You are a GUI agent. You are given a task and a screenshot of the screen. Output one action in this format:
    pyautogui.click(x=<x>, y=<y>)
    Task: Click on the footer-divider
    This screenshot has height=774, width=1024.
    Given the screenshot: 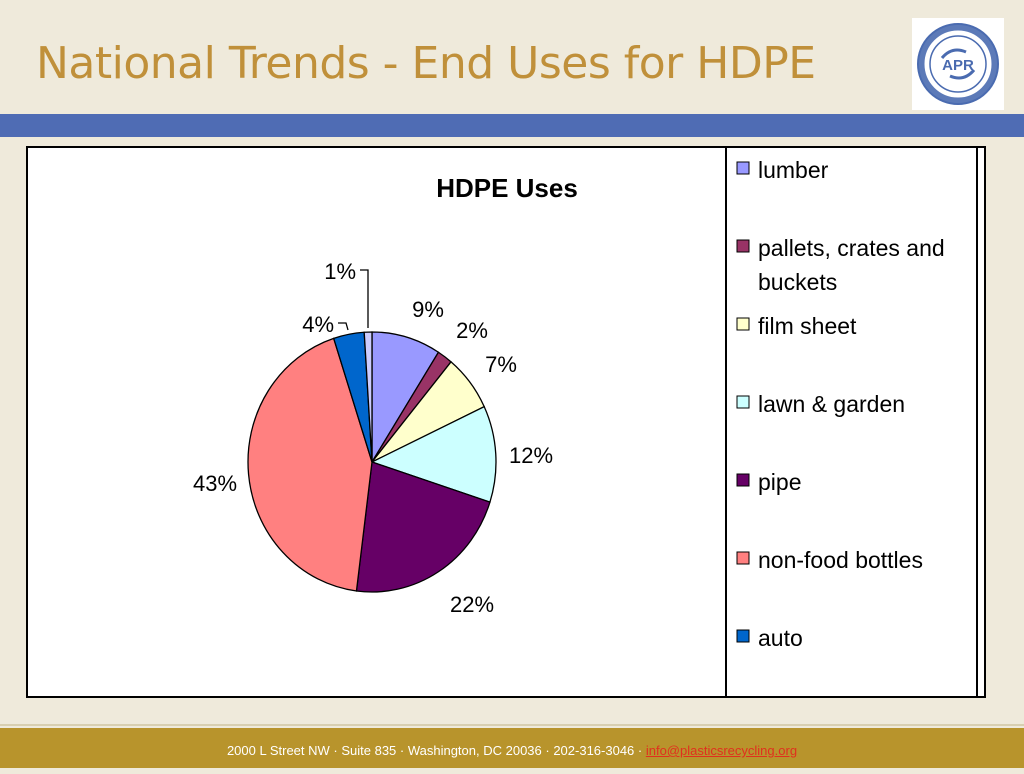 What is the action you would take?
    pyautogui.click(x=512, y=725)
    